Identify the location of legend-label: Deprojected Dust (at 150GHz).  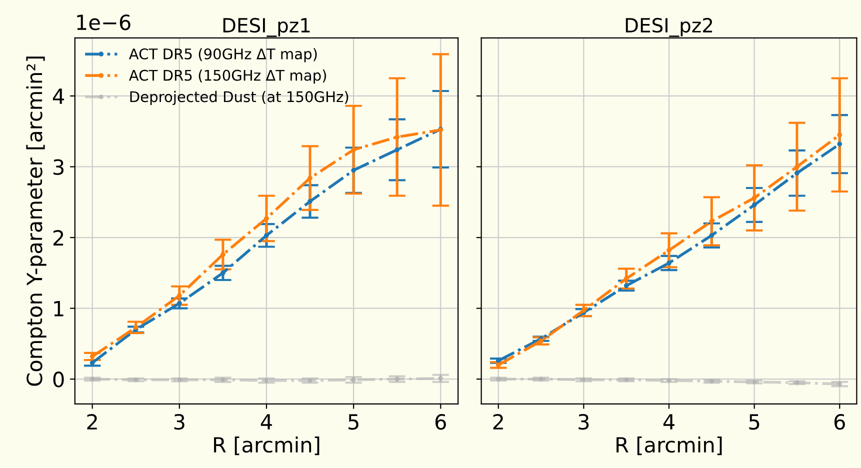
(239, 98).